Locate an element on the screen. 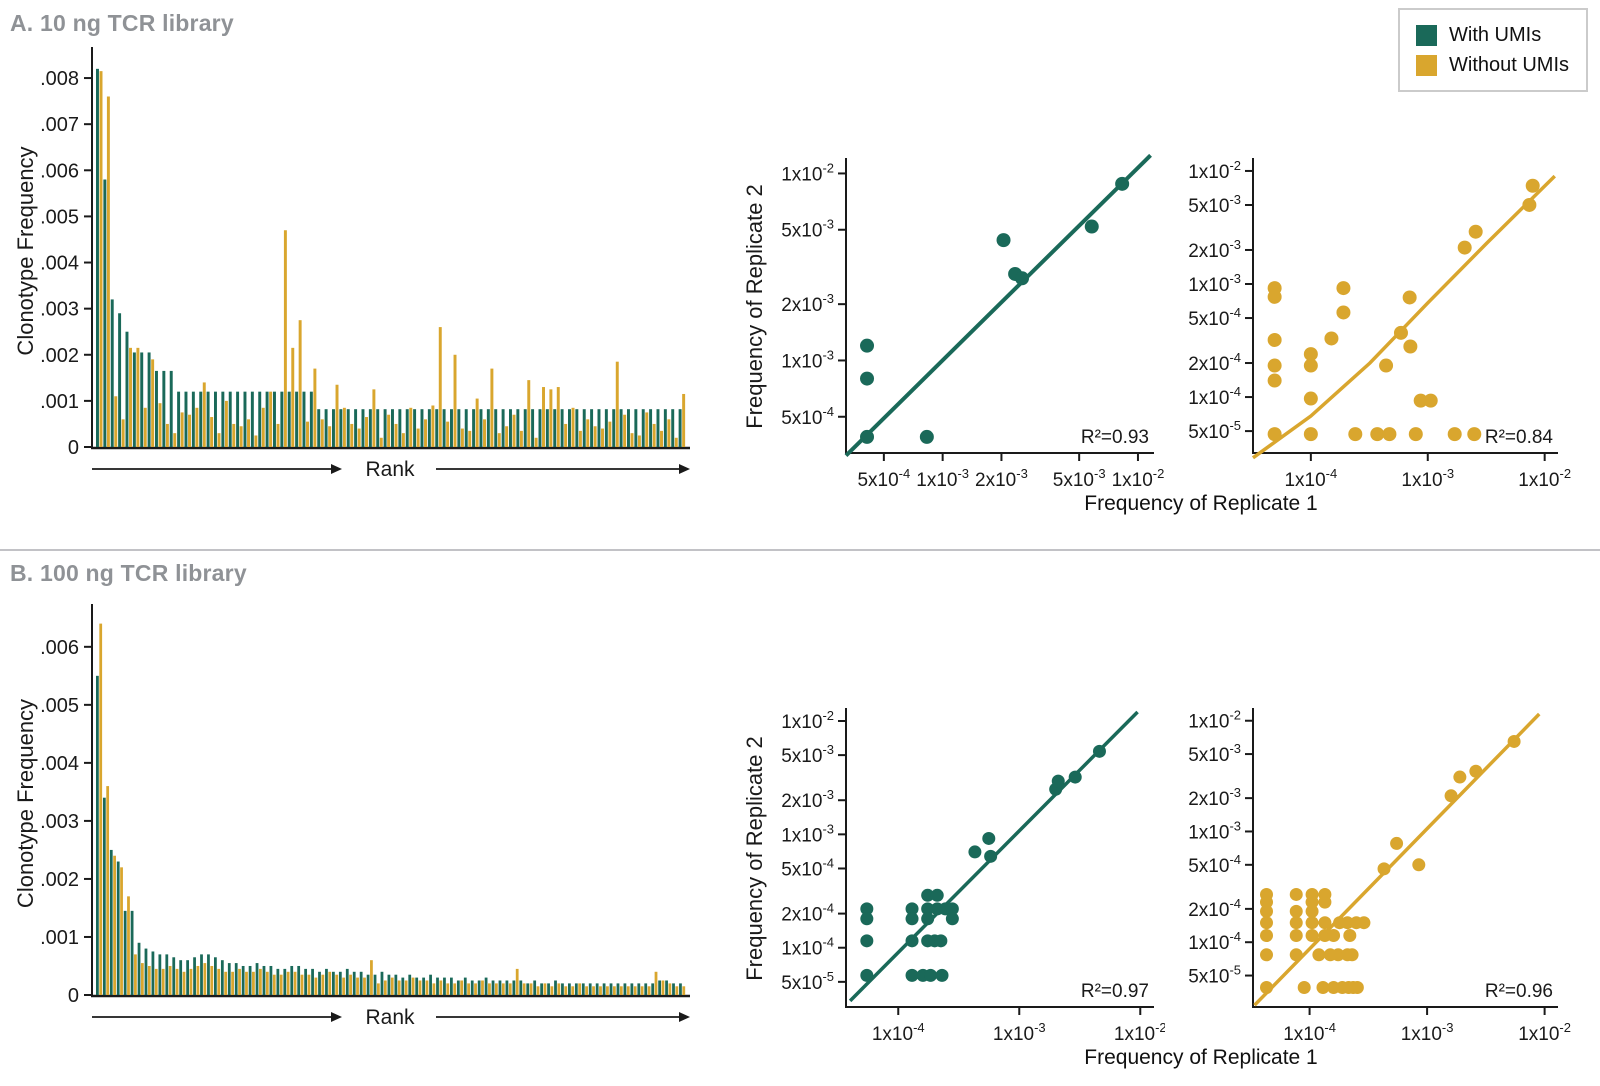 The height and width of the screenshot is (1086, 1600). panel-b-title: B. 100 ng TCR library is located at coordinates (128, 573).